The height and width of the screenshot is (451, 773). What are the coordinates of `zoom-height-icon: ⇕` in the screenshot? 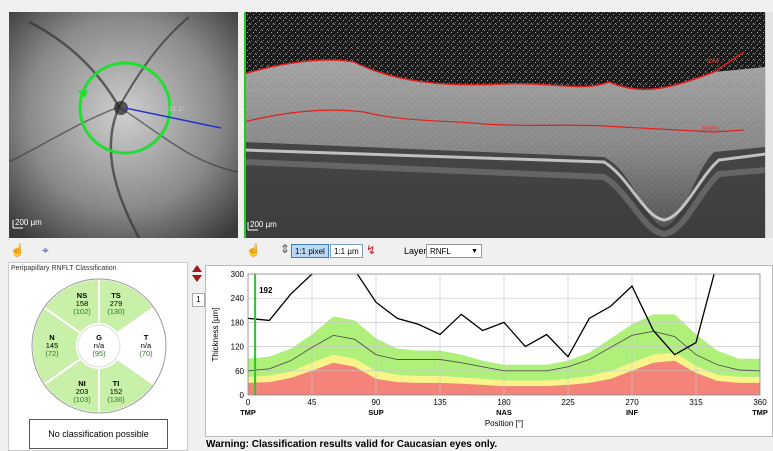 It's located at (285, 249).